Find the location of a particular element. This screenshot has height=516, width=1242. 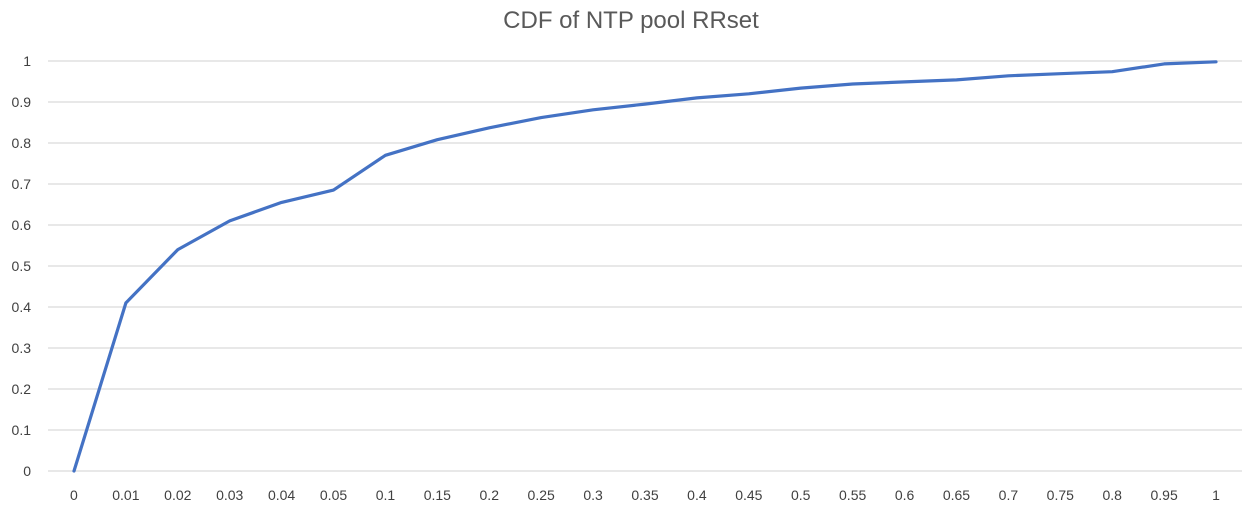

x-tick-label: 0.25 is located at coordinates (541, 495).